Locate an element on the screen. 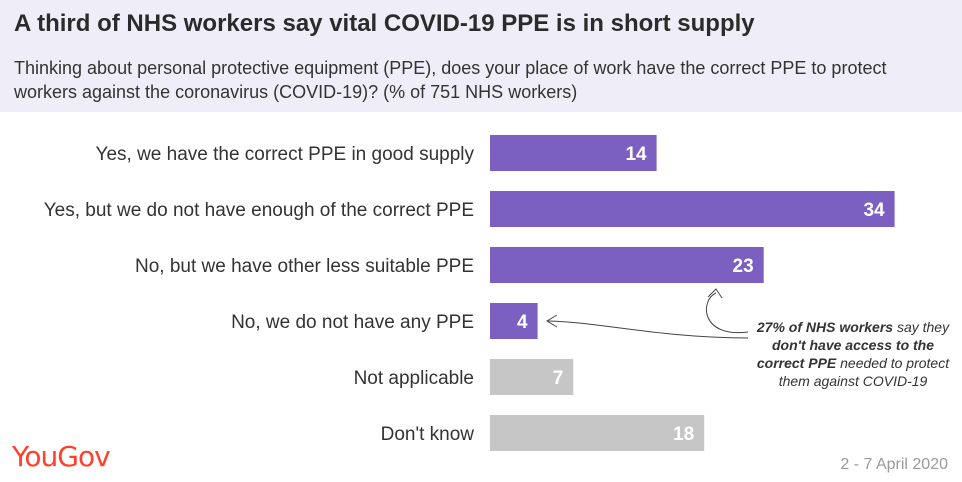 This screenshot has height=482, width=962. annotation-arrowhead-upper is located at coordinates (715, 293).